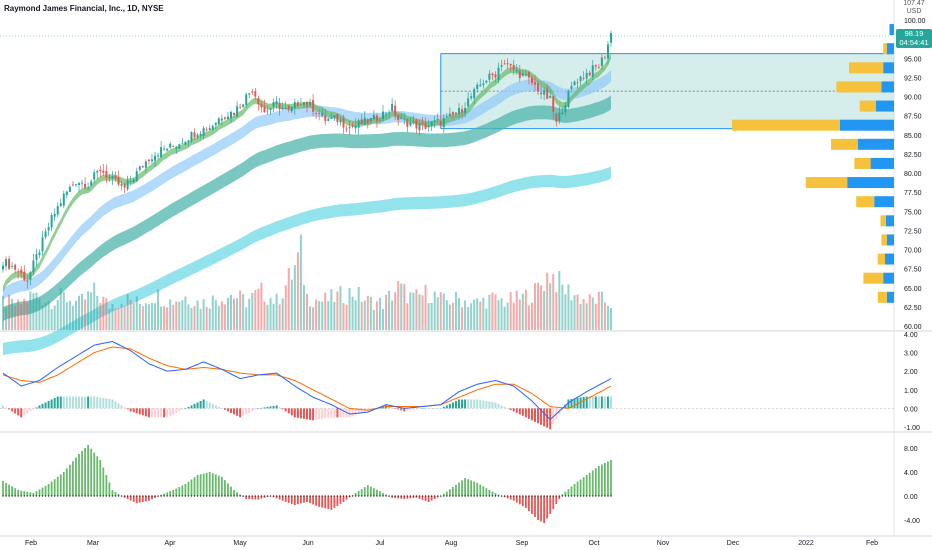 This screenshot has height=550, width=932. I want to click on vp-bar-up, so click(885, 106).